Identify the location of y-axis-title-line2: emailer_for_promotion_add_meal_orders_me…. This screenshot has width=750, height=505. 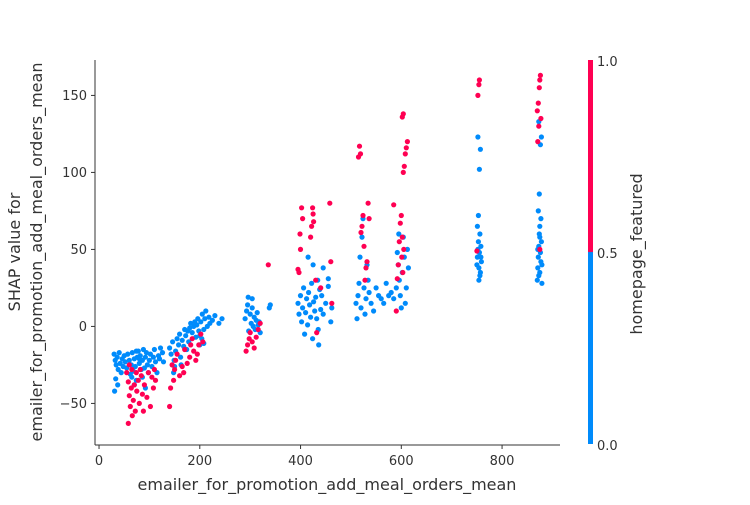
(37, 252).